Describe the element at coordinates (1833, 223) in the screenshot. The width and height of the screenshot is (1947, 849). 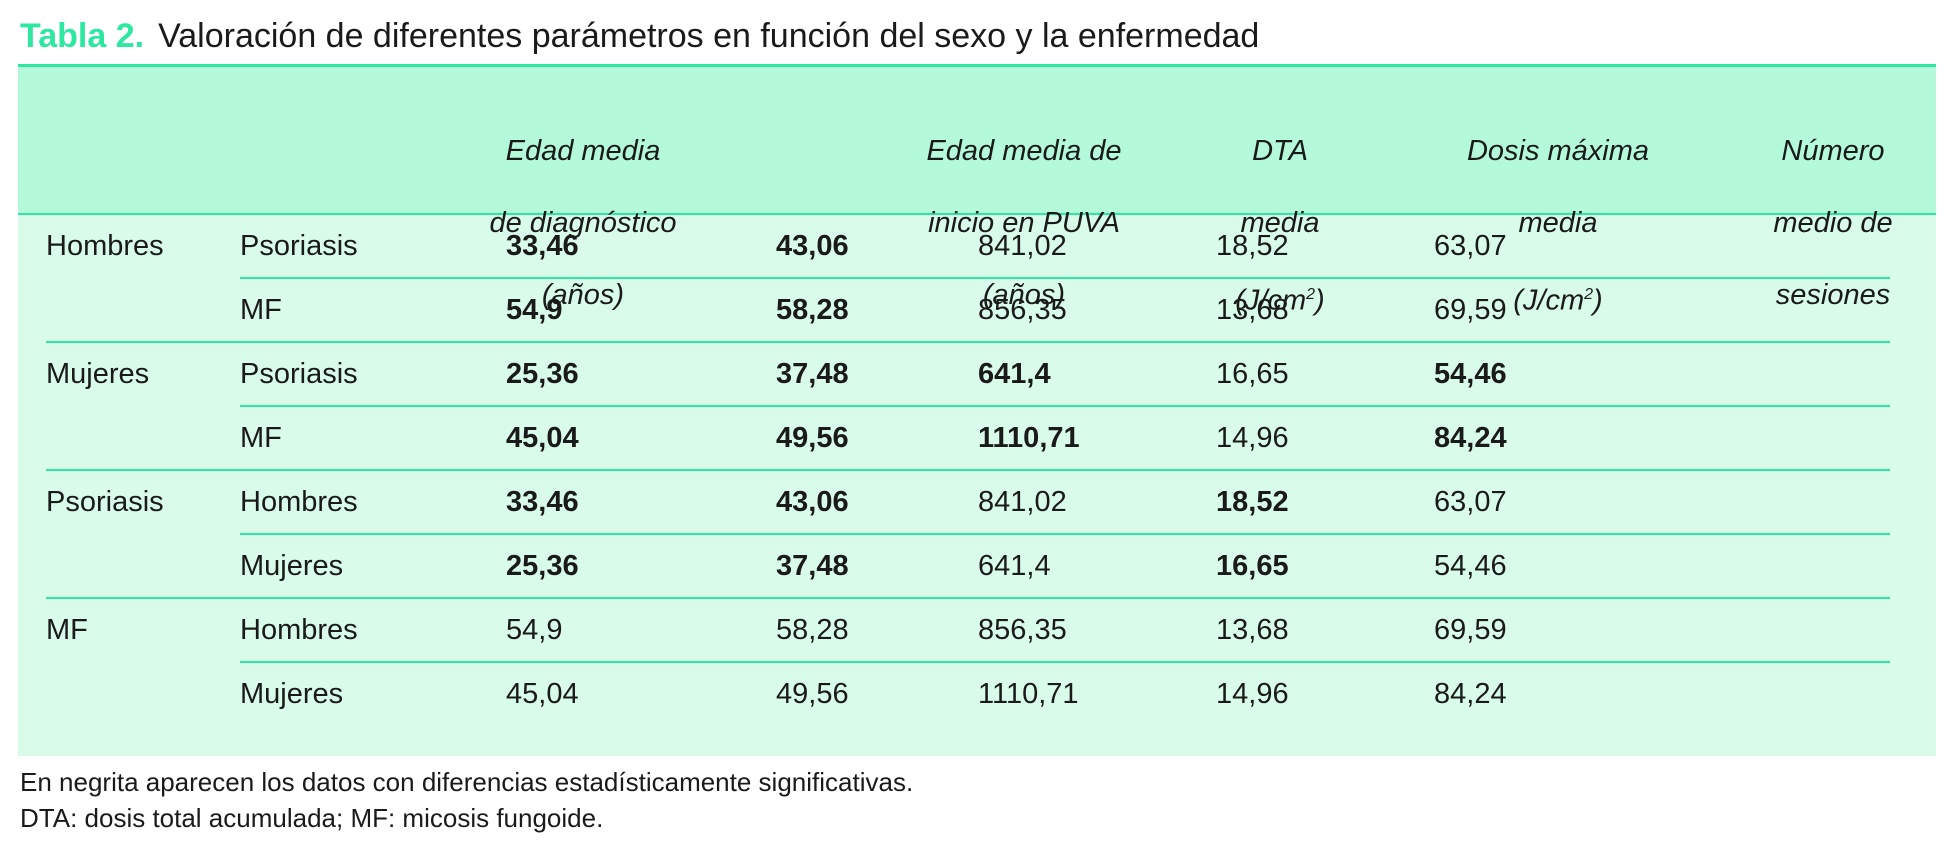
I see `column-header-numero-sesiones: Número medio de sesiones` at that location.